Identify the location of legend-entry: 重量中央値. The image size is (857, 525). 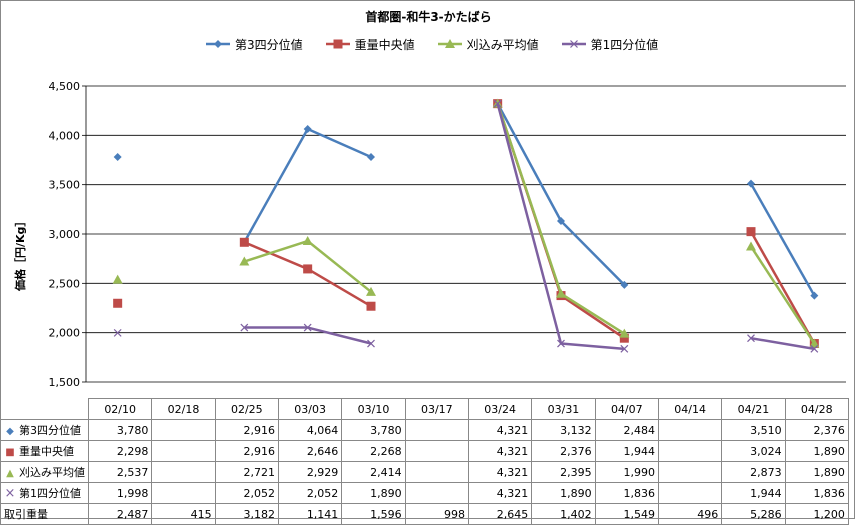
(370, 44).